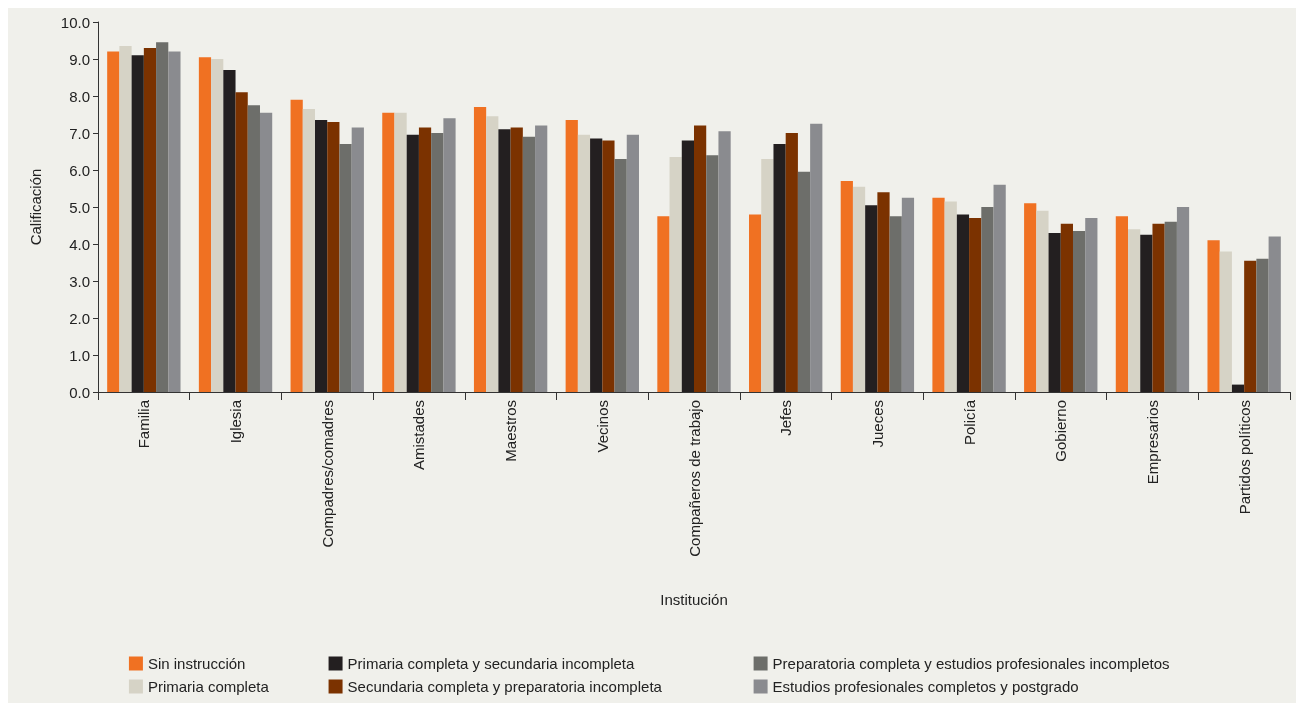 The width and height of the screenshot is (1304, 711). I want to click on y-tick-label: 4.0, so click(79, 244).